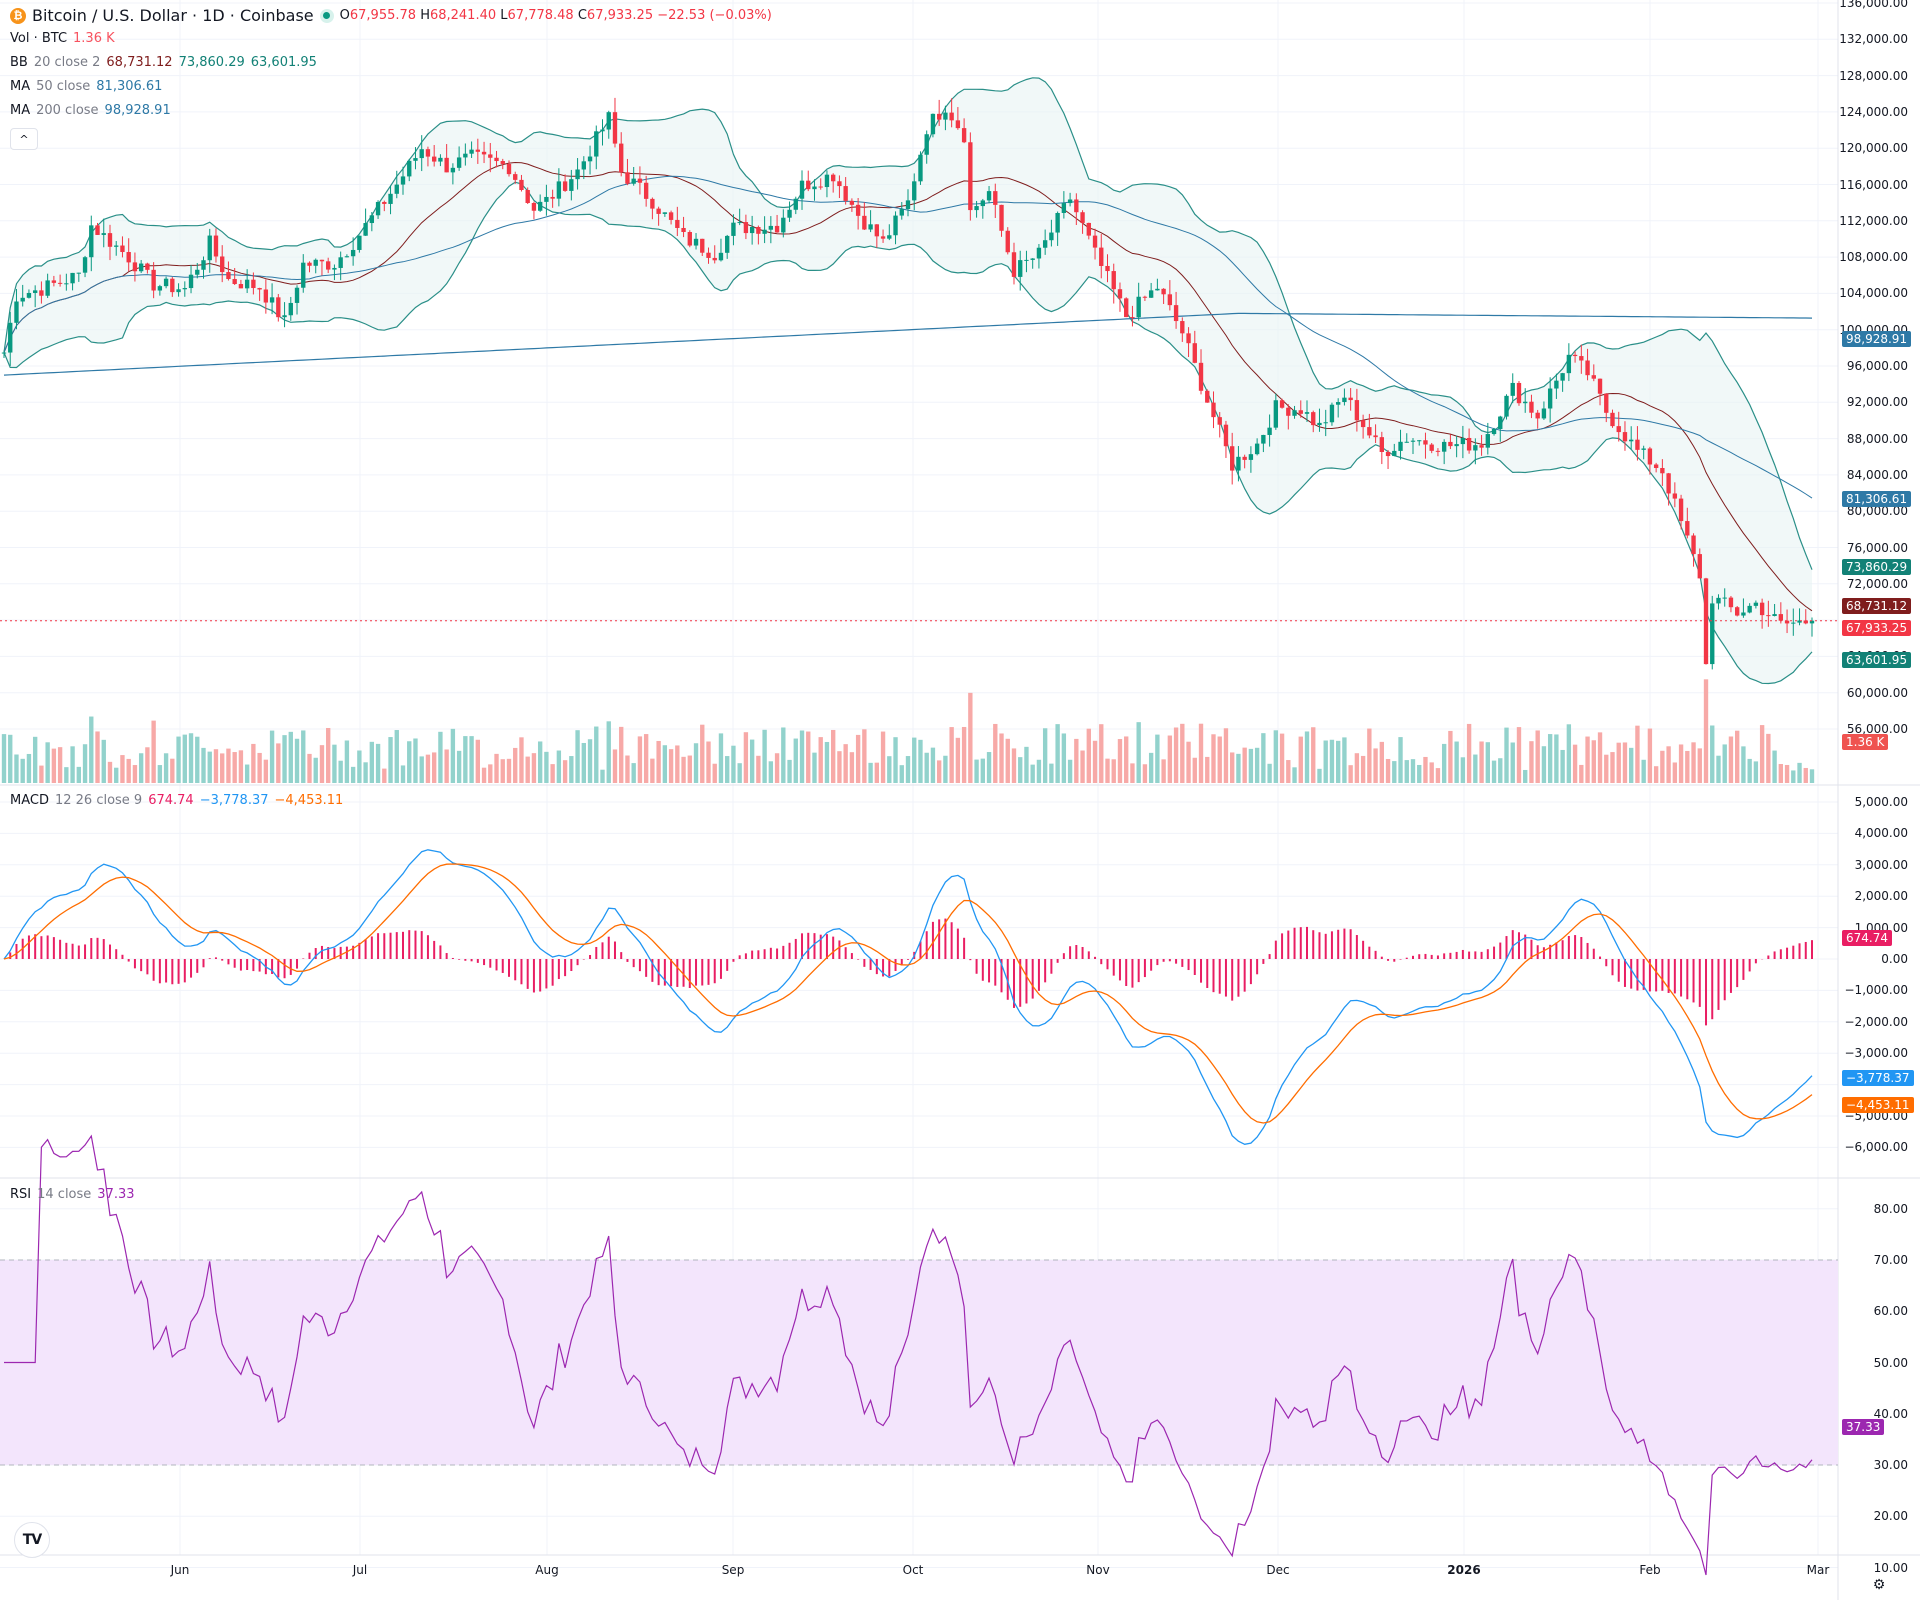 The height and width of the screenshot is (1600, 1920). What do you see at coordinates (18, 15) in the screenshot?
I see `bitcoin-icon: ₿` at bounding box center [18, 15].